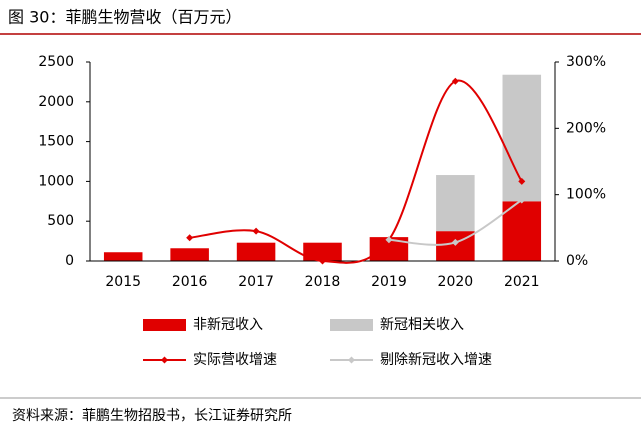  Describe the element at coordinates (69, 261) in the screenshot. I see `y-tick-label: 0` at that location.